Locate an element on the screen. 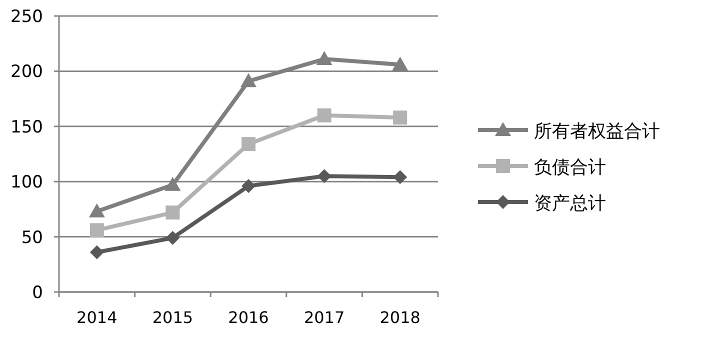  y-tick-label: 150 is located at coordinates (26, 127).